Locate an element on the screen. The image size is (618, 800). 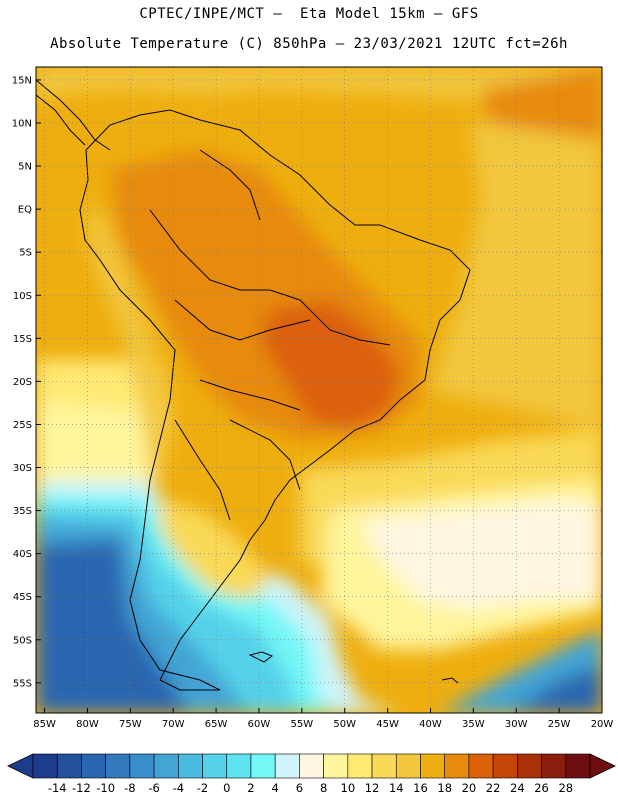
lat-tick-label: 25S is located at coordinates (22, 425).